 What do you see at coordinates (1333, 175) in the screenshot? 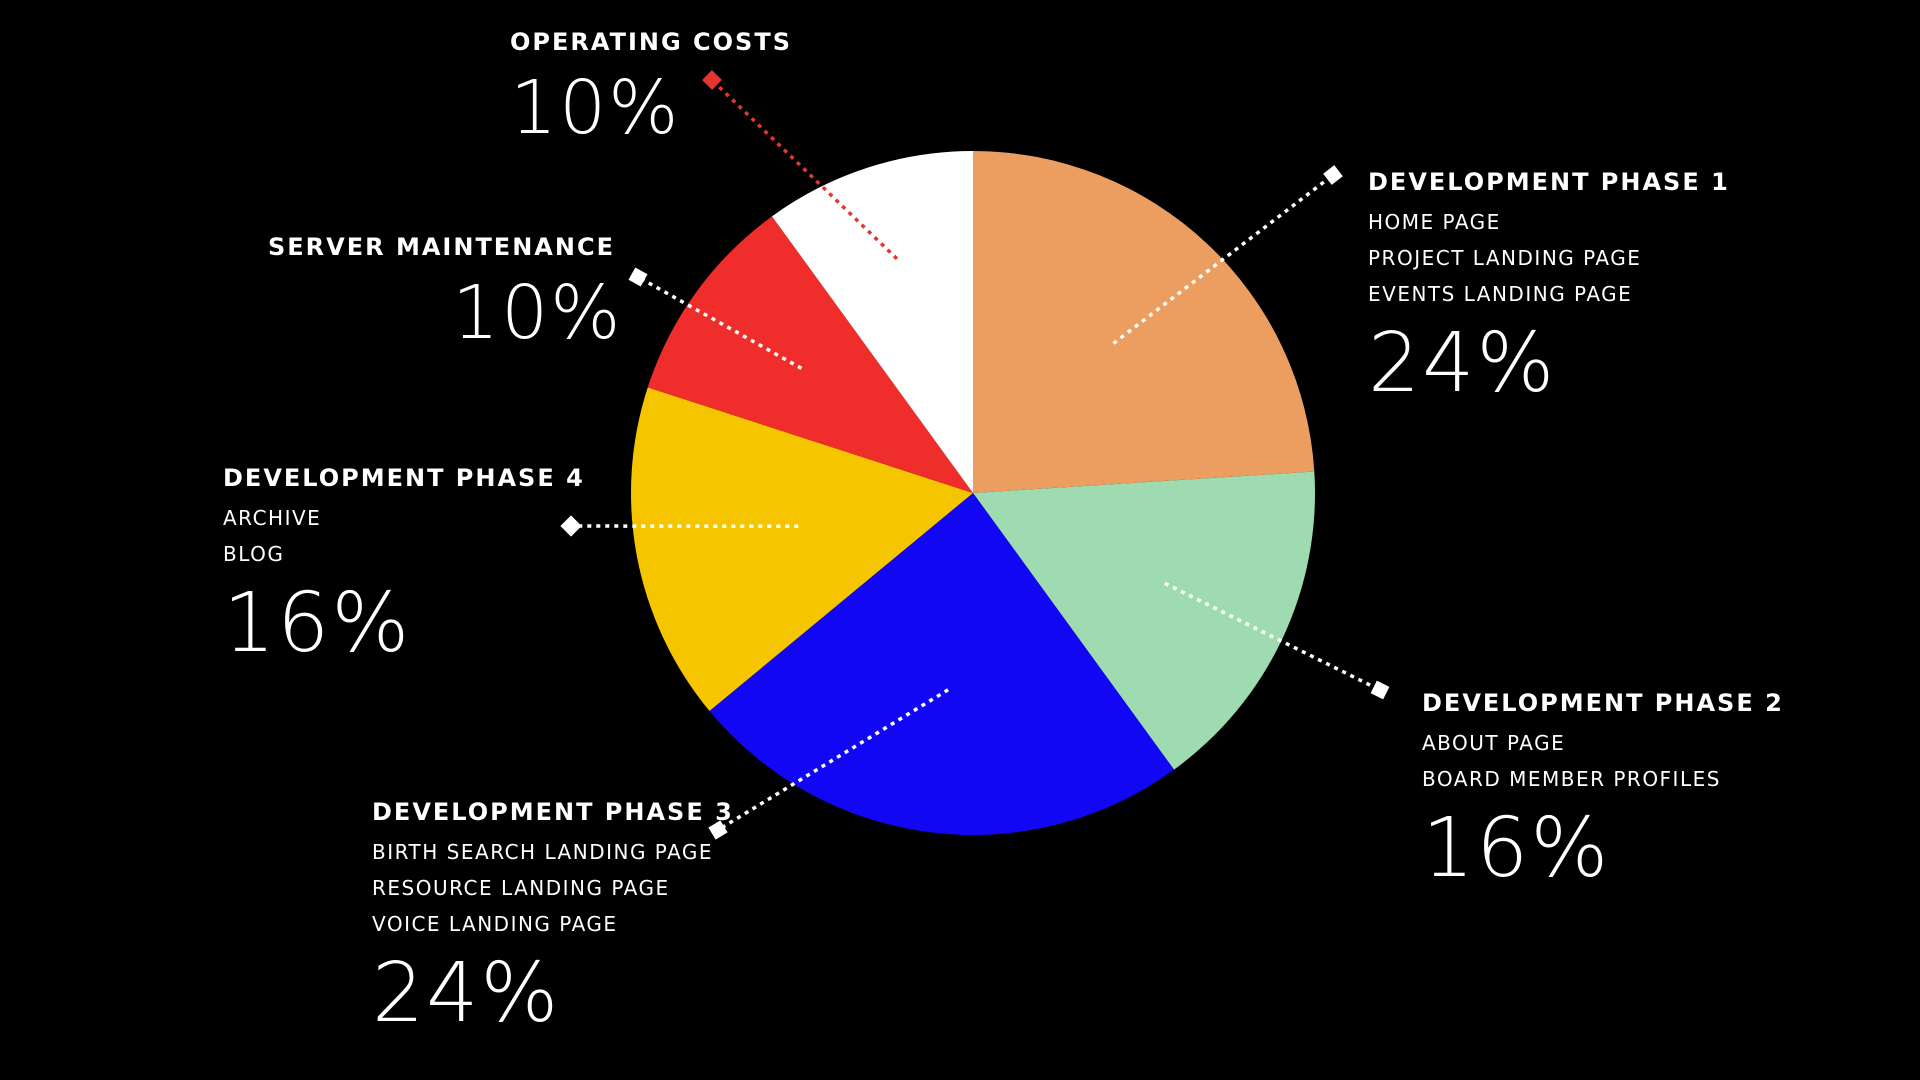
I see `leader-marker-phase1` at bounding box center [1333, 175].